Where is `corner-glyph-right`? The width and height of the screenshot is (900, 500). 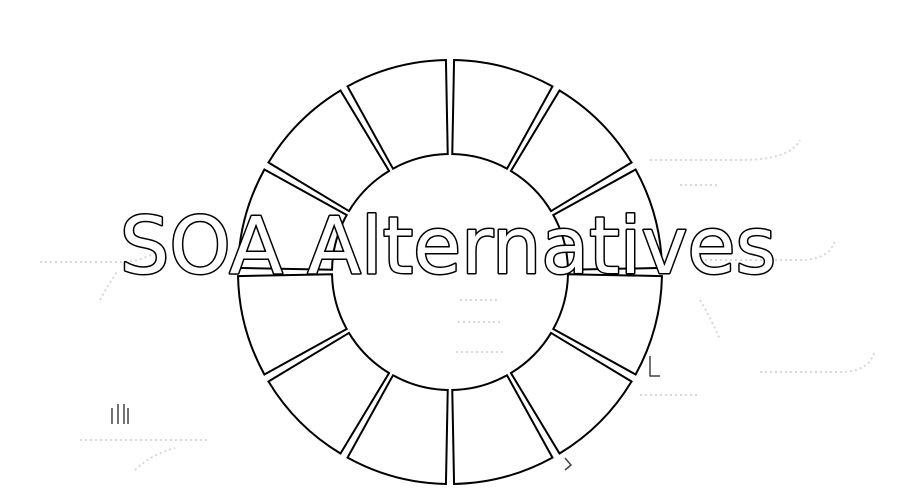
corner-glyph-right is located at coordinates (654, 366).